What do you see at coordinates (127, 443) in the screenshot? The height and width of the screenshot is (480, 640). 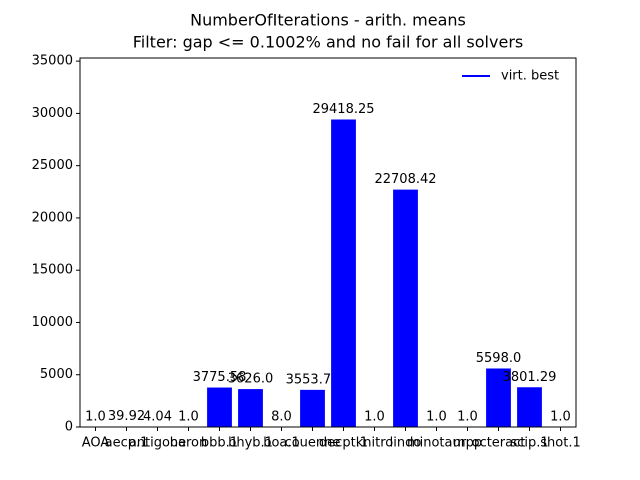 I see `x-tick-label: aecp.1` at bounding box center [127, 443].